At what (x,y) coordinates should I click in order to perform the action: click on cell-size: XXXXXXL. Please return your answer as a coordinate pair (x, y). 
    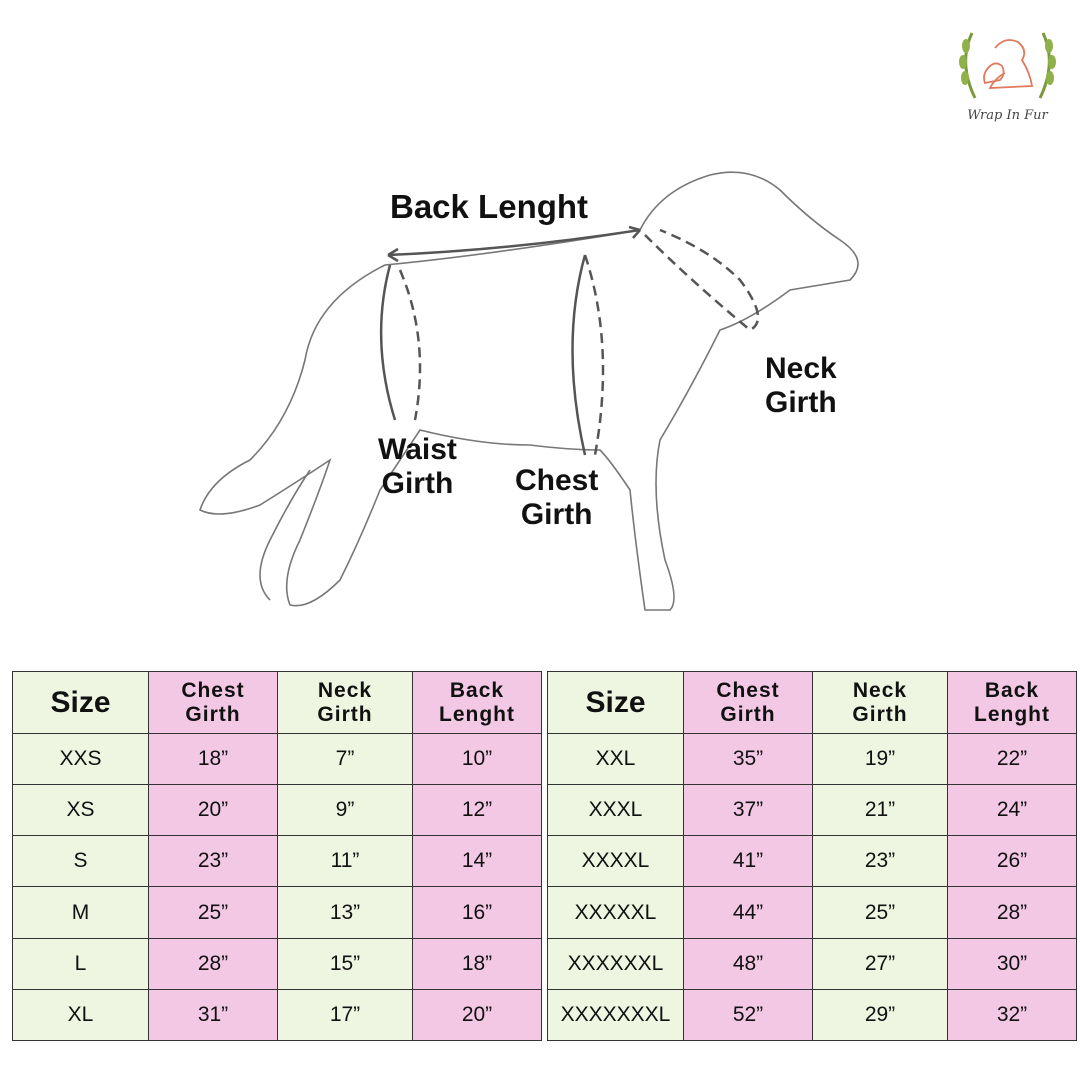
    Looking at the image, I should click on (615, 963).